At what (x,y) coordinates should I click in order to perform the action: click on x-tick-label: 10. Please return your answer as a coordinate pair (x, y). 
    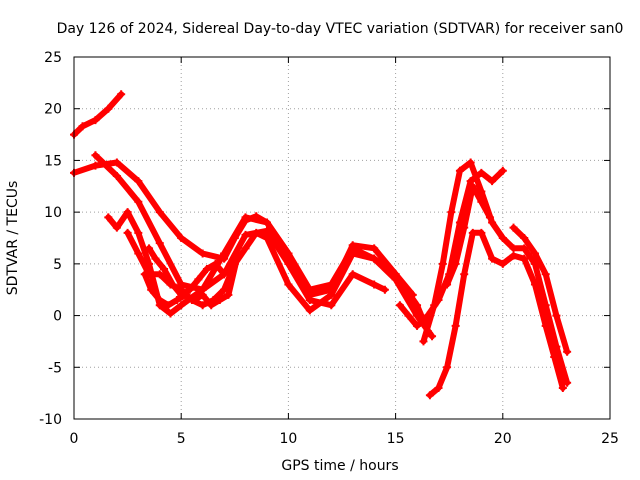
    Looking at the image, I should click on (288, 439).